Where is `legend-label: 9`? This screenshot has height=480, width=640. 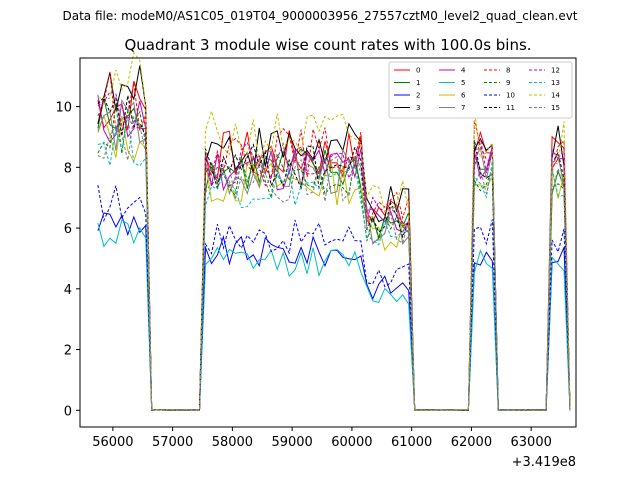
legend-label: 9 is located at coordinates (508, 83).